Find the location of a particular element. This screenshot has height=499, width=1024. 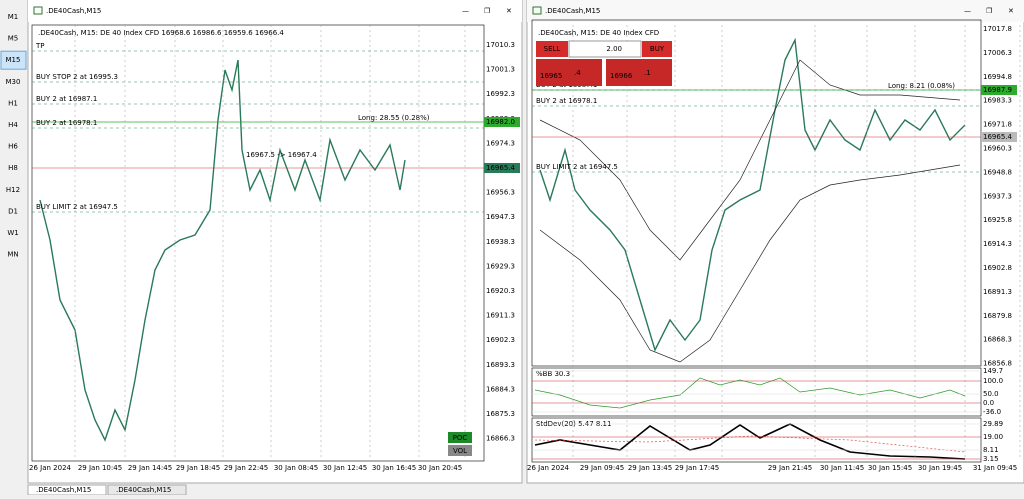

indicator-scale: 0.0 is located at coordinates (988, 403).